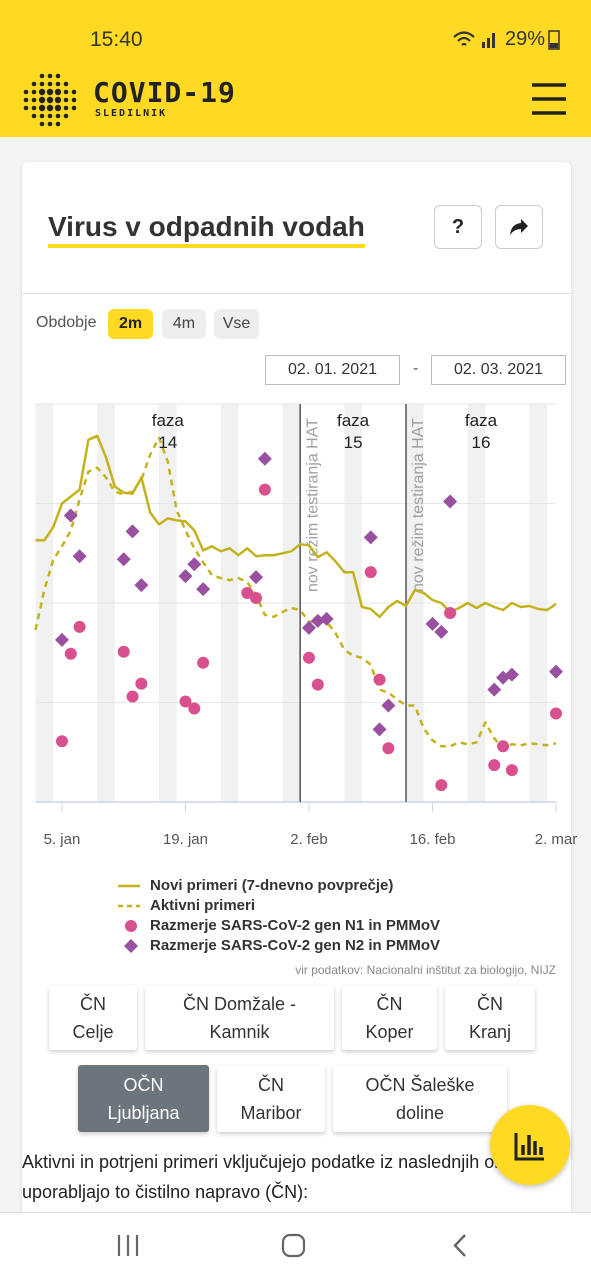 The width and height of the screenshot is (591, 1280). Describe the element at coordinates (556, 839) in the screenshot. I see `x-tick-label: 2. mar` at that location.